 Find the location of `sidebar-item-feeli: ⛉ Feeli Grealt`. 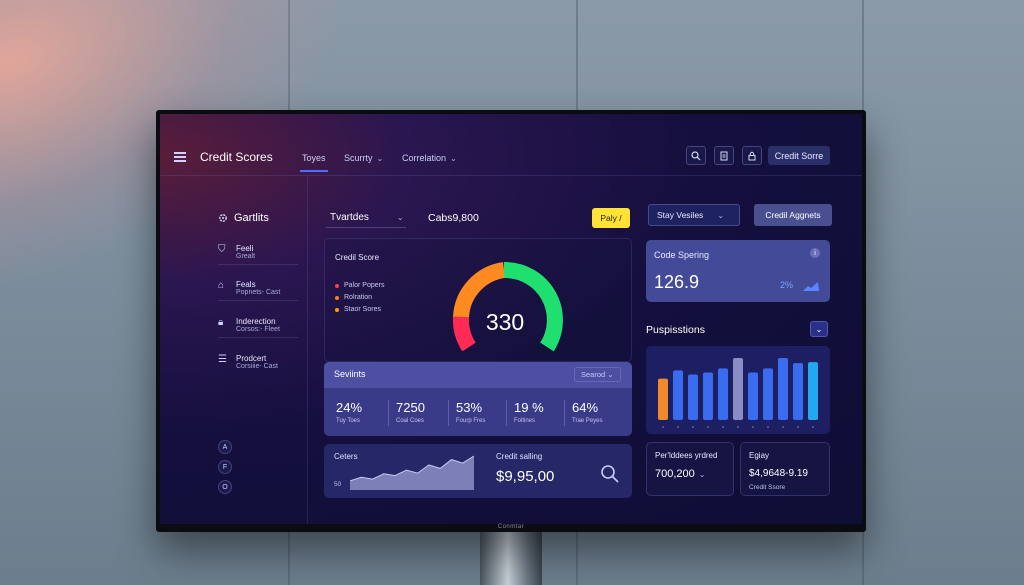

sidebar-item-feeli: ⛉ Feeli Grealt is located at coordinates (258, 254).